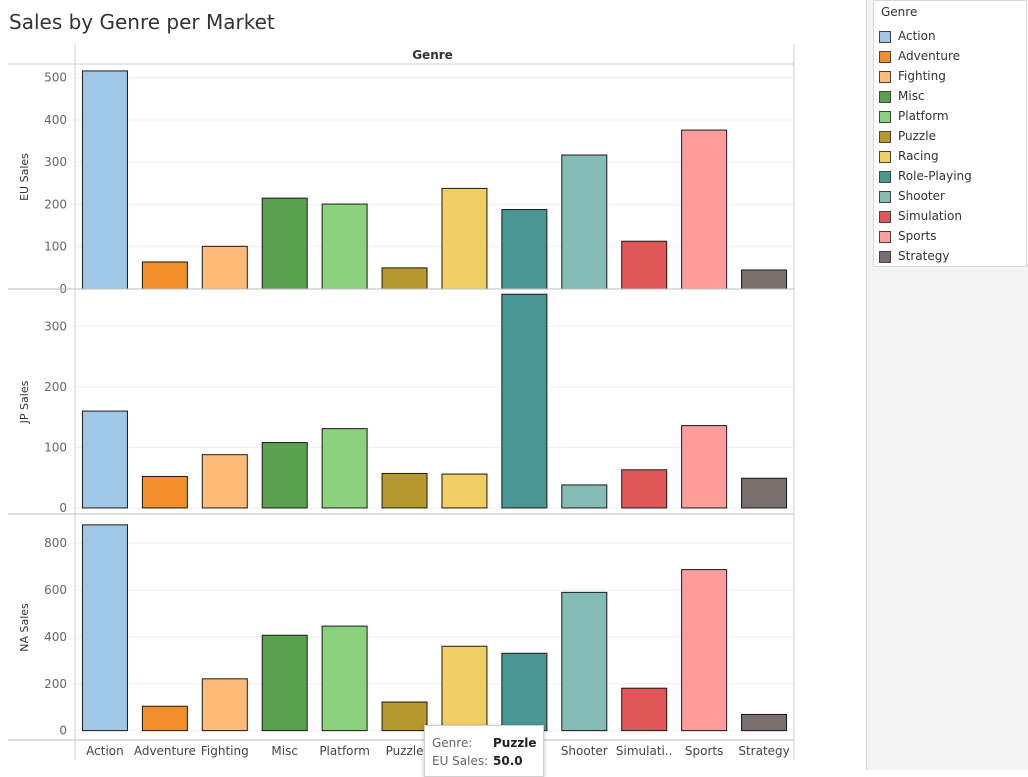  I want to click on legend-item-simulation: Simulation, so click(951, 218).